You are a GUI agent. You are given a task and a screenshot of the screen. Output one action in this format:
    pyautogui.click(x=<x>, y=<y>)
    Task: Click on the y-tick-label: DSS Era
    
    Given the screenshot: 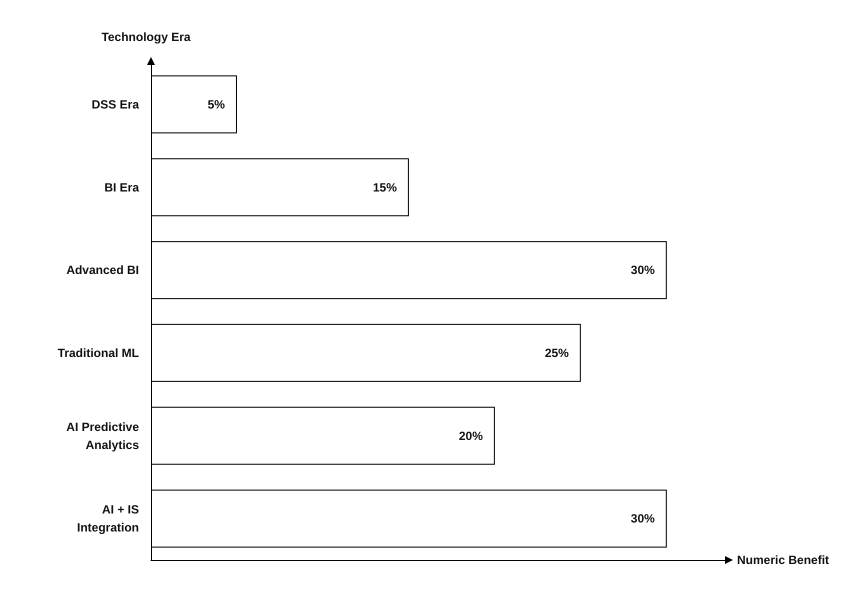 What is the action you would take?
    pyautogui.click(x=116, y=104)
    